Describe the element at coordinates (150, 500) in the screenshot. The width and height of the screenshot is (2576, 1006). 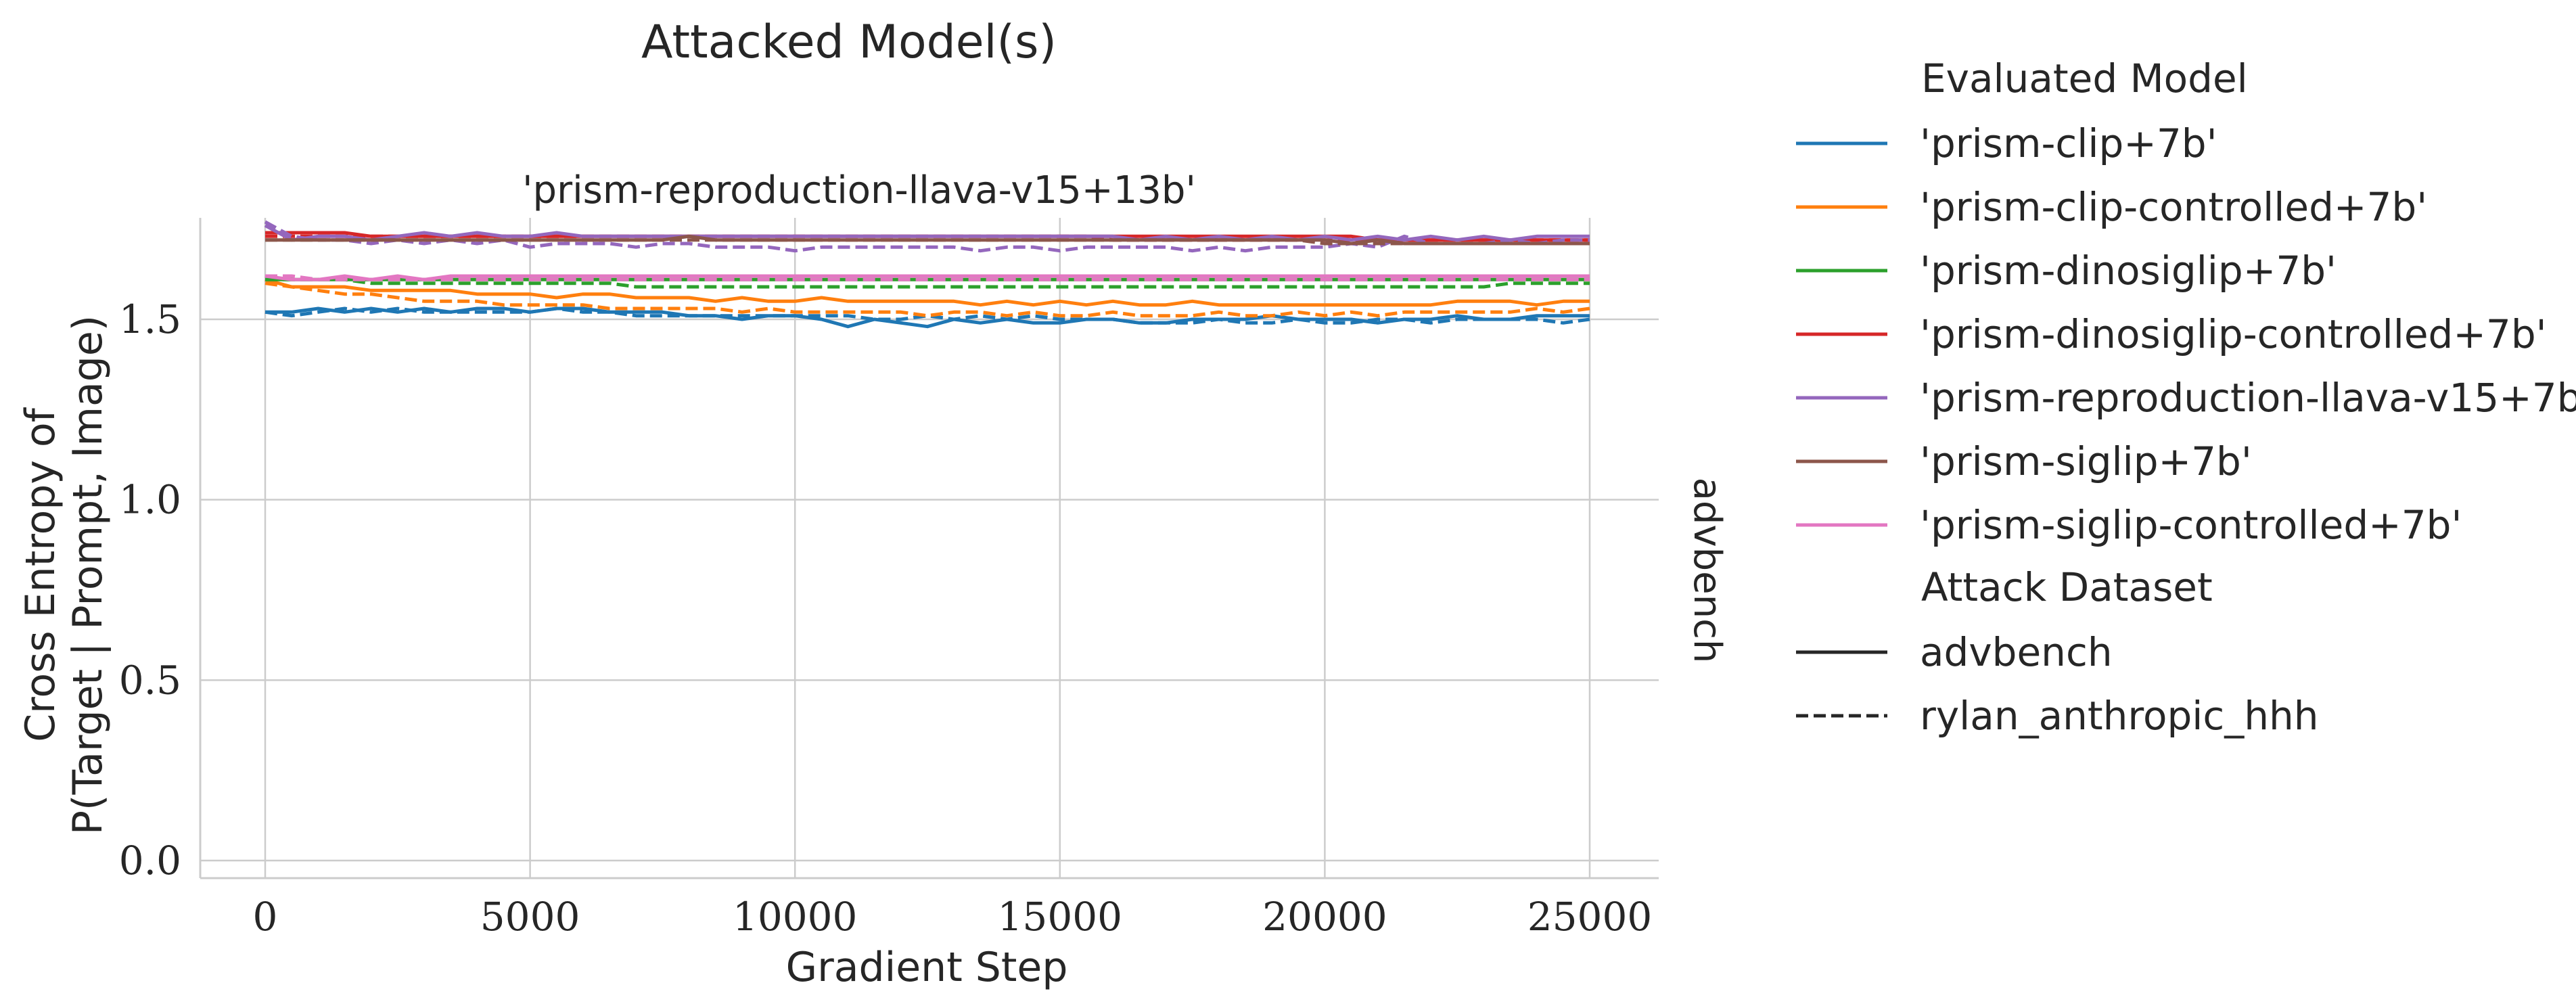
I see `y-tick-label: 1.0` at that location.